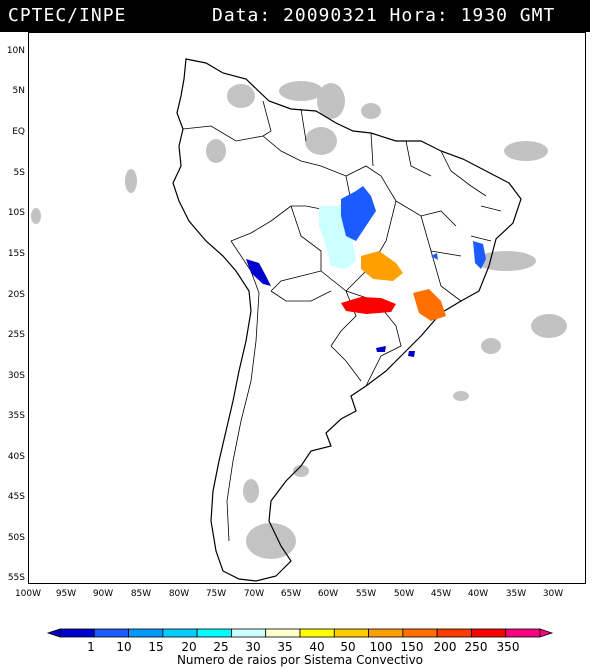 The width and height of the screenshot is (600, 670). What do you see at coordinates (348, 647) in the screenshot?
I see `colorbar-label: 50` at bounding box center [348, 647].